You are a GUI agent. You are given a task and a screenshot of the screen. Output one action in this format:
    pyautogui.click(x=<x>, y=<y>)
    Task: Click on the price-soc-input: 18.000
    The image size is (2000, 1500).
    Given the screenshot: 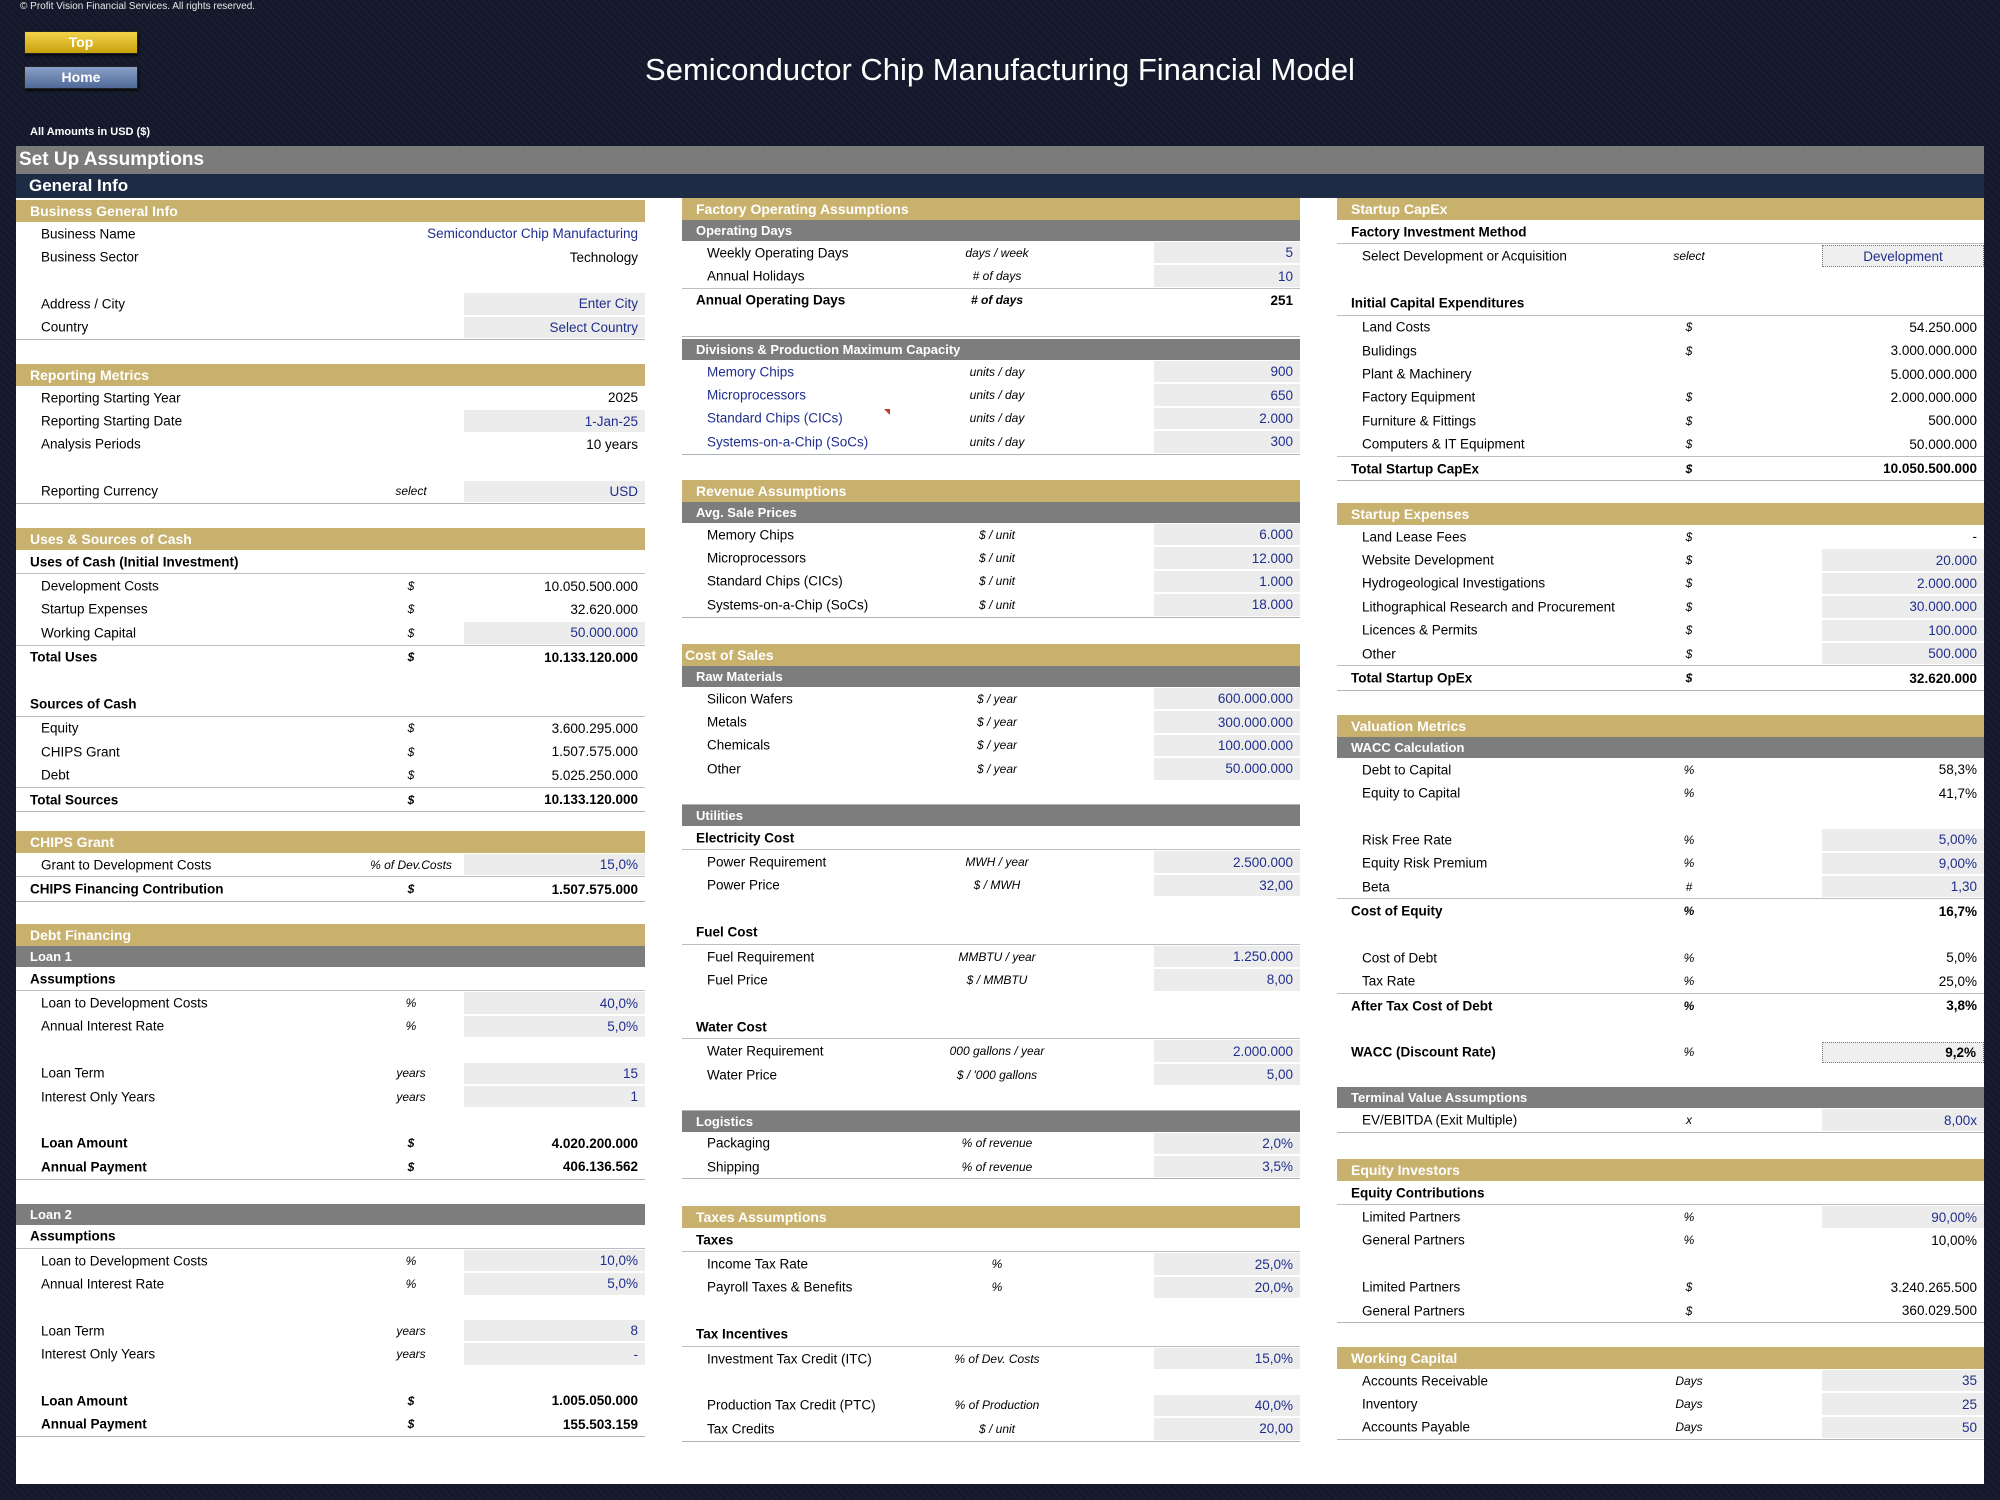 What is the action you would take?
    pyautogui.click(x=1227, y=605)
    